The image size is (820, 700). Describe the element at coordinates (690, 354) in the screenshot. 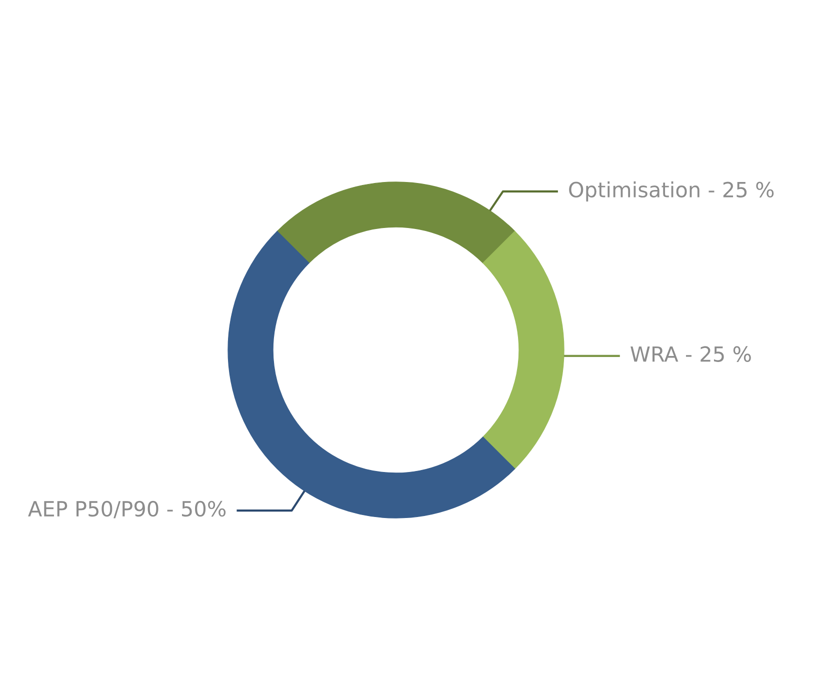

I see `slice-label: WRA - 25 %` at that location.